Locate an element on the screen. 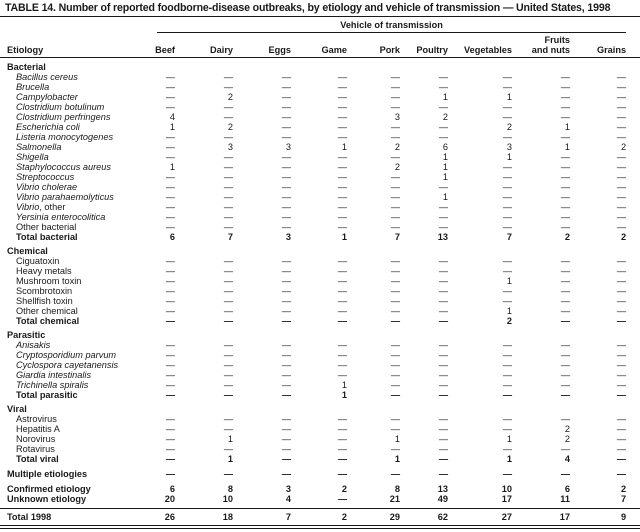 This screenshot has height=532, width=640. span-header-row: Vehicle of transmission is located at coordinates (320, 25).